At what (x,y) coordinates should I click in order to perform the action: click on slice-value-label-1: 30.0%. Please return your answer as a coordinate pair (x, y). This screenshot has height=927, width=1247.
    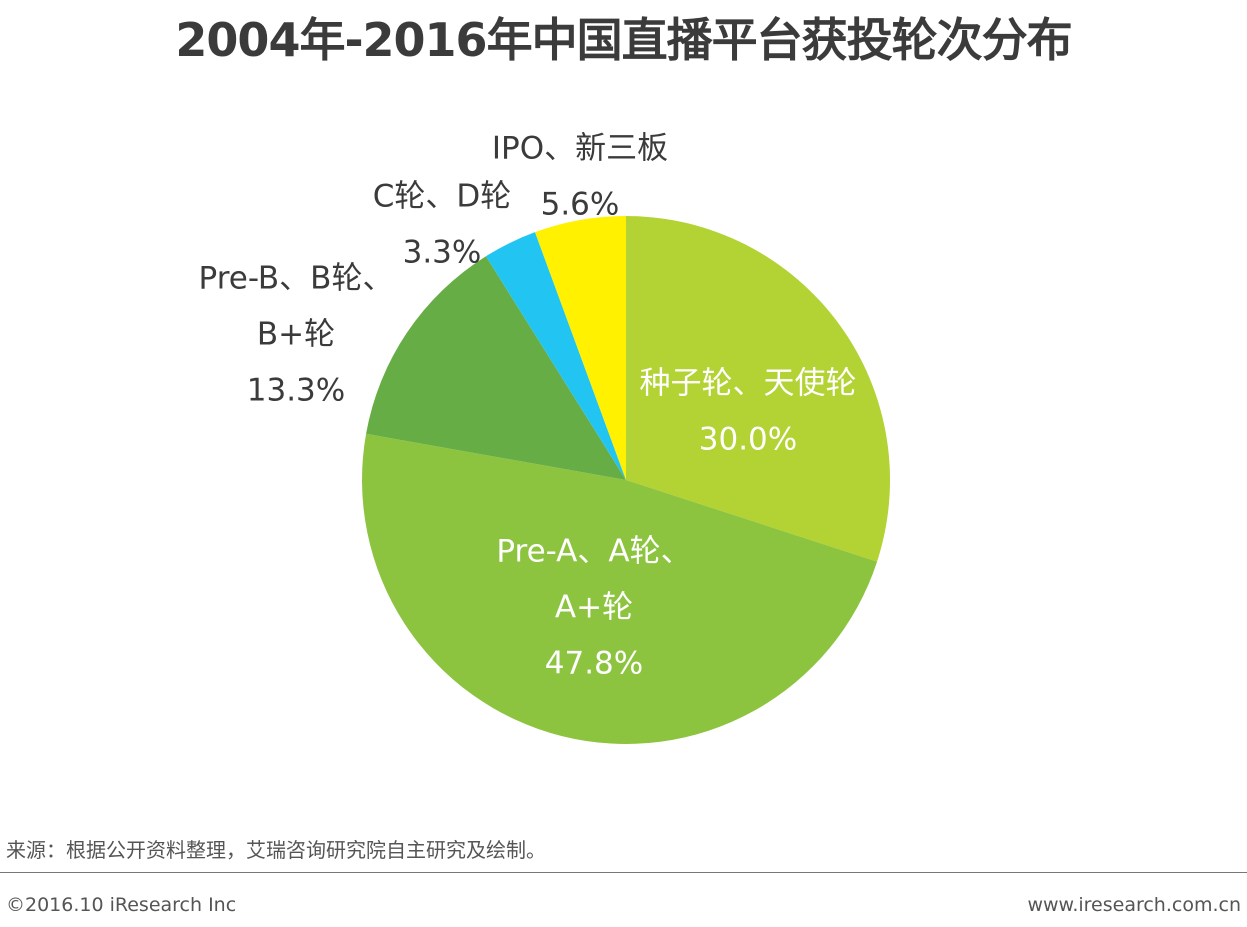
    Looking at the image, I should click on (748, 440).